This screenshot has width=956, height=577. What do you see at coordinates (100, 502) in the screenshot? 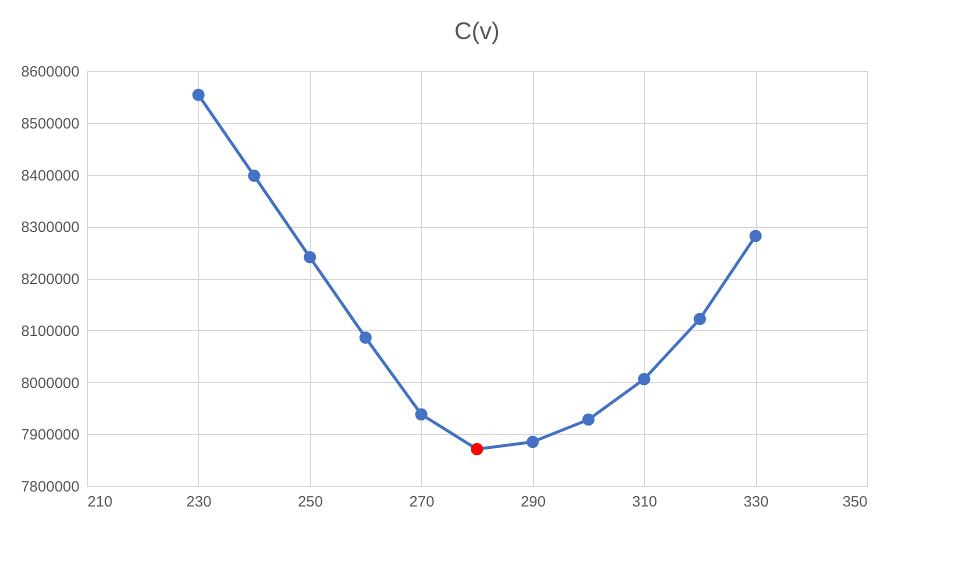
I see `x-tick-label: 210` at bounding box center [100, 502].